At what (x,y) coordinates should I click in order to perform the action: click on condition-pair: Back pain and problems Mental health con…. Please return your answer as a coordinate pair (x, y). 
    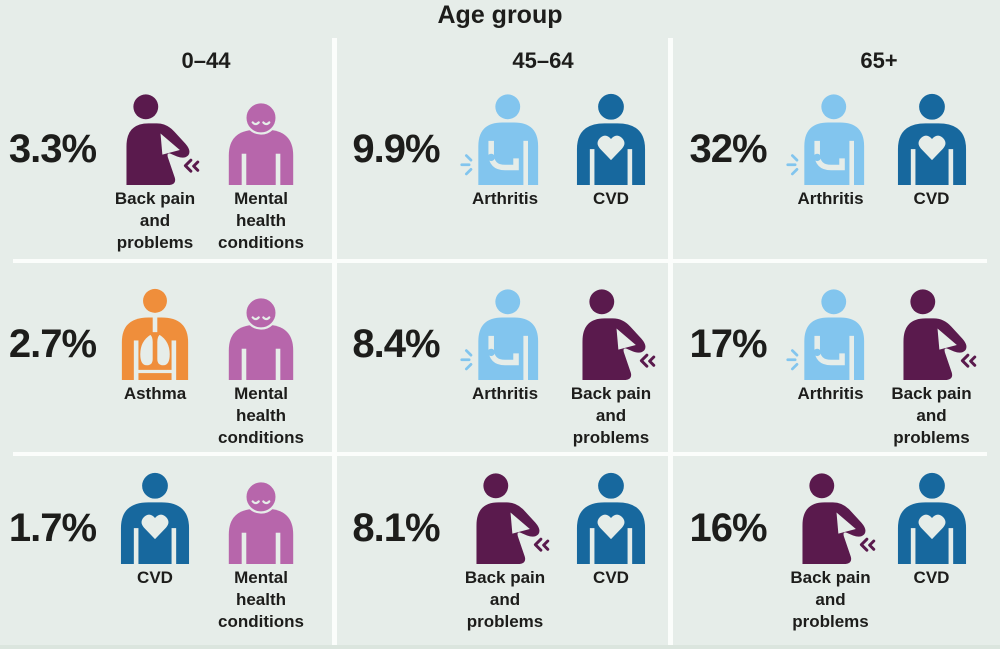
    Looking at the image, I should click on (208, 173).